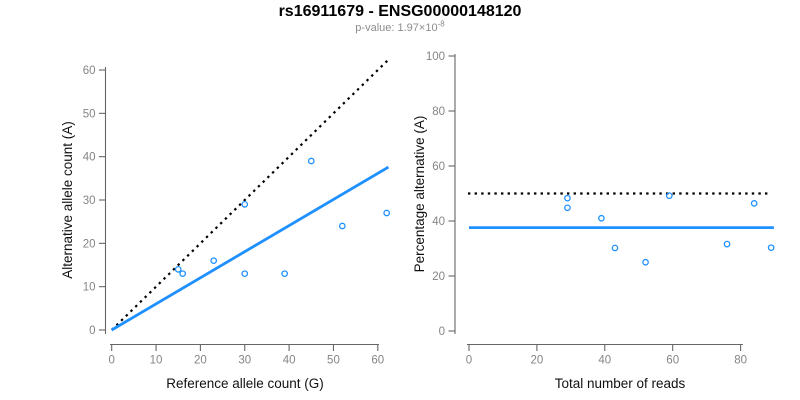 This screenshot has height=400, width=800. What do you see at coordinates (441, 24) in the screenshot?
I see `pvalue-exponent: -8` at bounding box center [441, 24].